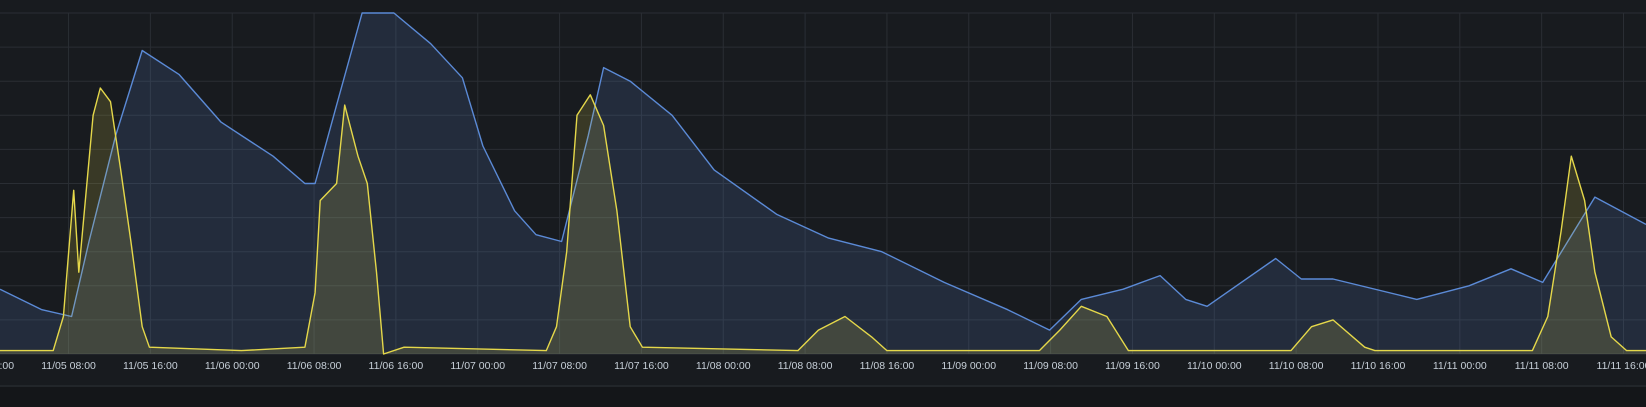  Describe the element at coordinates (1050, 366) in the screenshot. I see `x-tick-label: 11/09 08:00` at that location.